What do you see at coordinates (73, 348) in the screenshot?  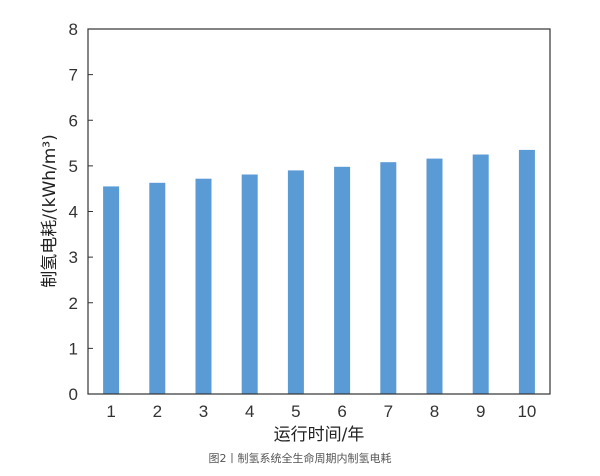 I see `y-tick-label: 1` at bounding box center [73, 348].